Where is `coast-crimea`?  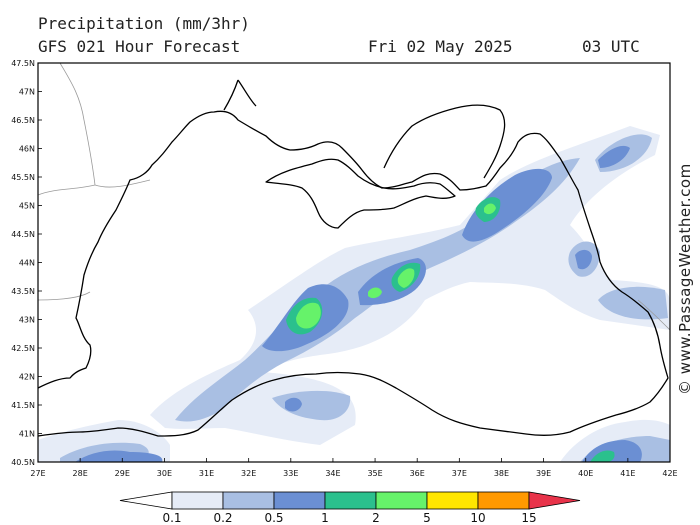 coast-crimea is located at coordinates (360, 193).